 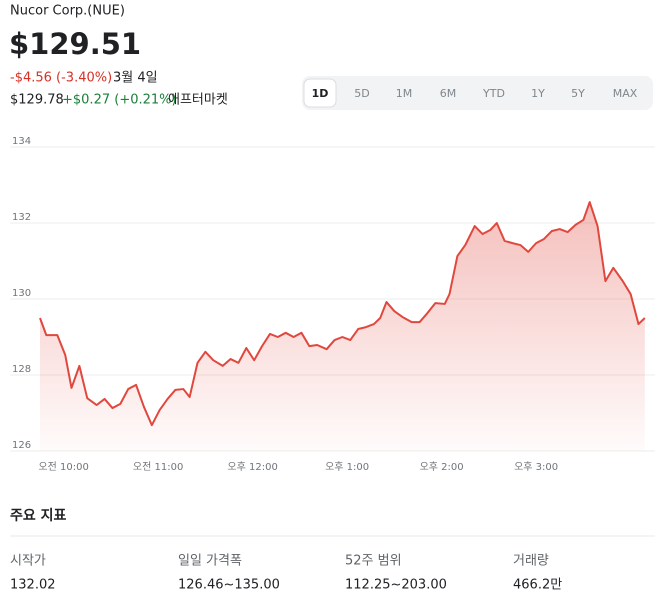 What do you see at coordinates (158, 467) in the screenshot?
I see `x-tick-label: 오전 11:00` at bounding box center [158, 467].